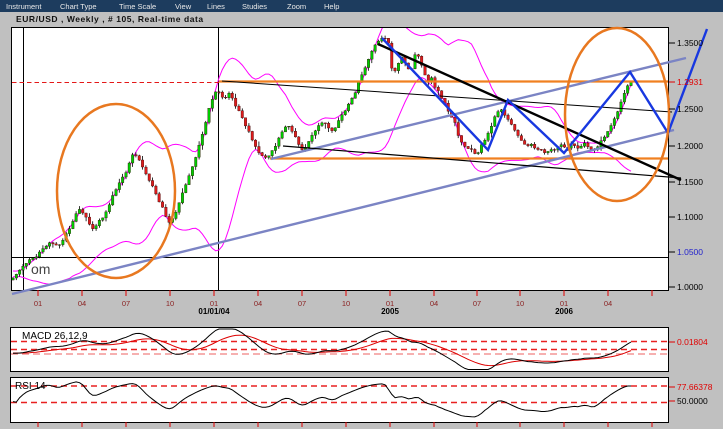 The image size is (723, 429). I want to click on svg-text: 1.2931, so click(690, 82).